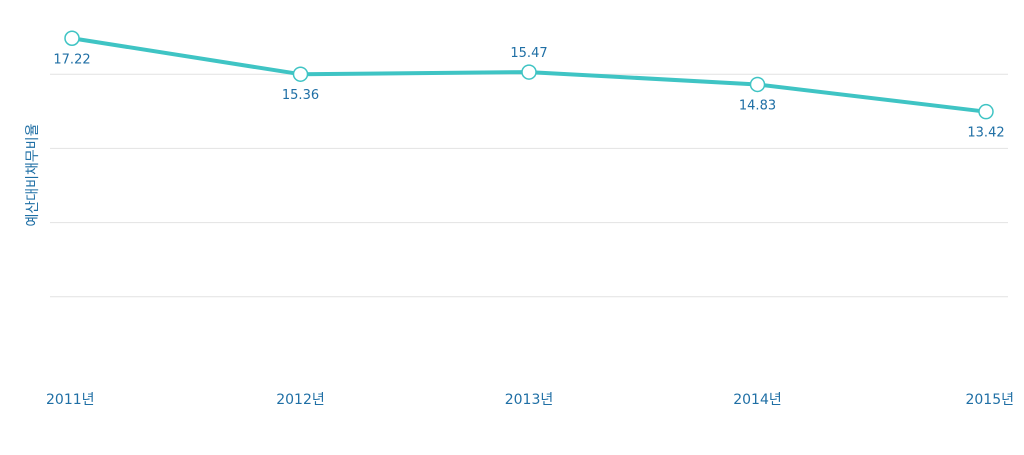  I want to click on x-tick-labels: 2011년 2012년 2013년 2014년 2015년, so click(530, 400).